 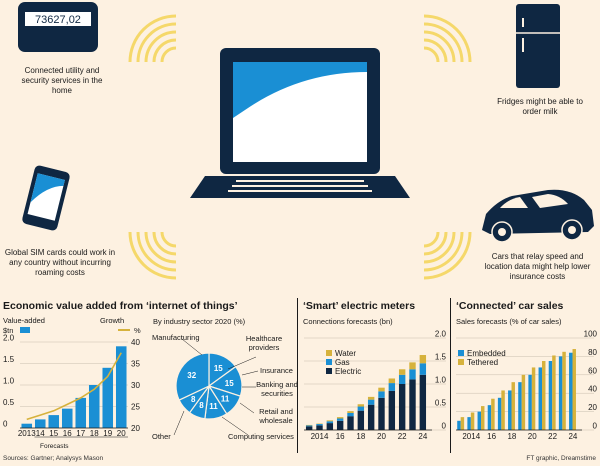 What do you see at coordinates (538, 46) in the screenshot?
I see `fridge-icon` at bounding box center [538, 46].